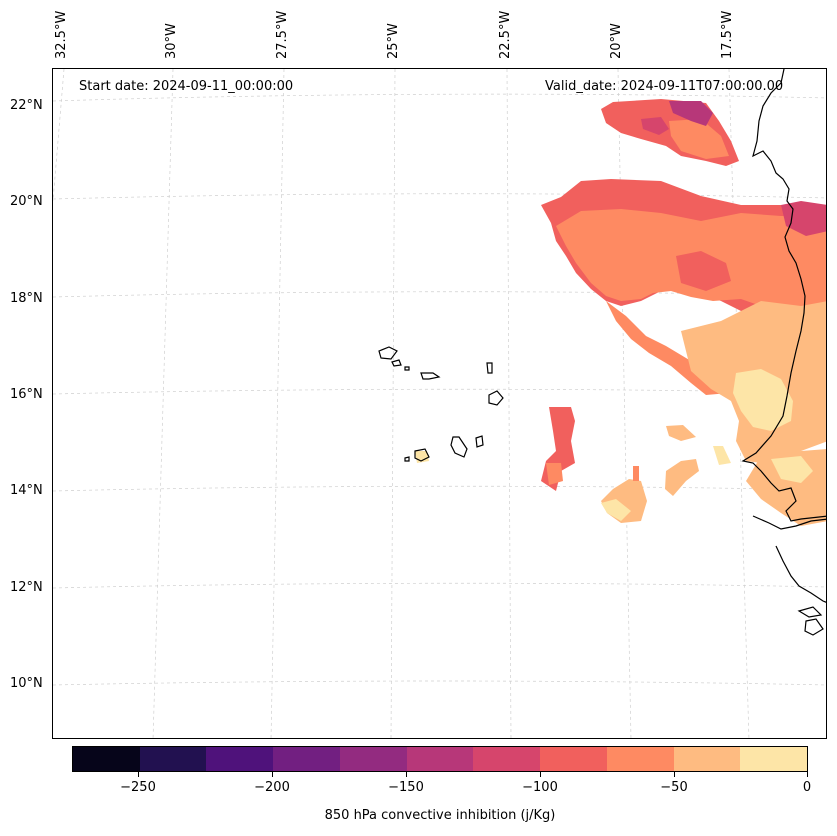 This screenshot has height=836, width=837. Describe the element at coordinates (800, 574) in the screenshot. I see `guinea-coastline` at that location.